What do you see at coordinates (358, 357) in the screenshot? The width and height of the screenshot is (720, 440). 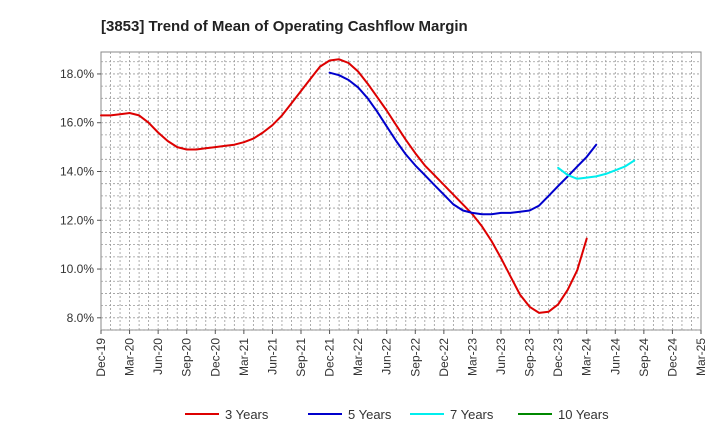 I see `x-tick-label: Mar-22` at bounding box center [358, 357].